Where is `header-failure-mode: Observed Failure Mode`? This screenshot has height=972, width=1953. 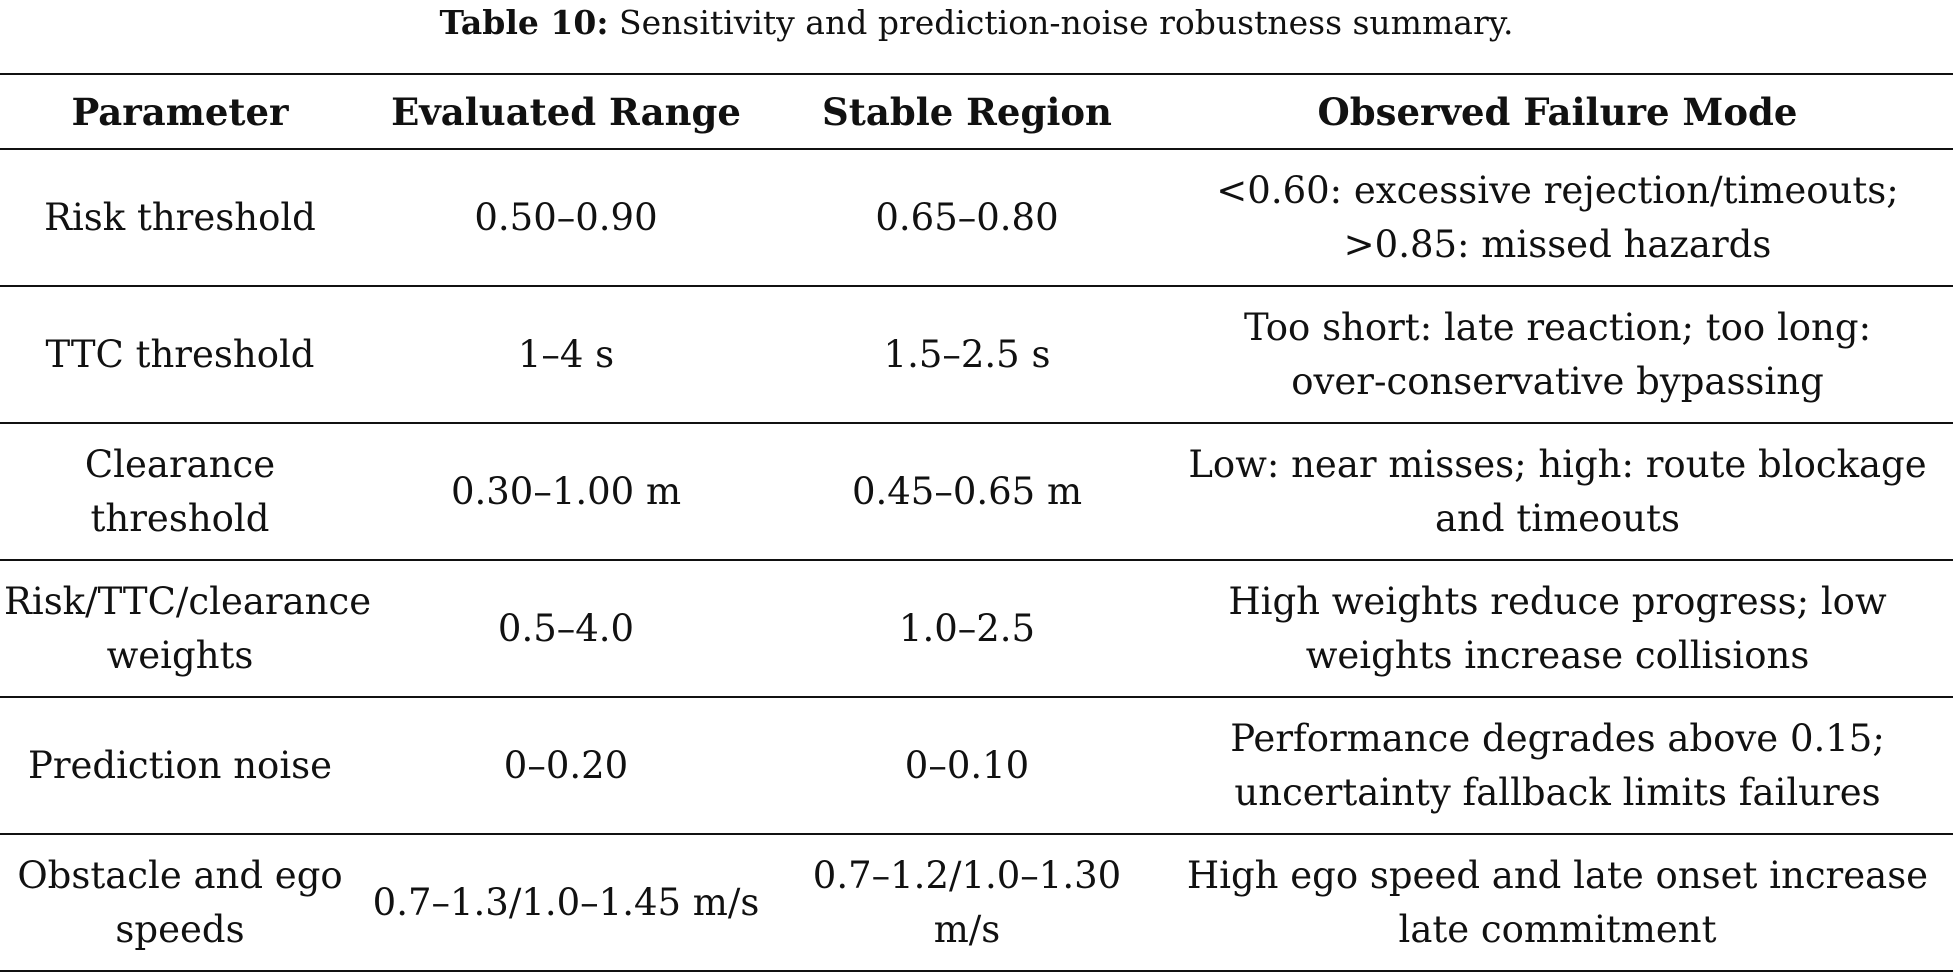 header-failure-mode: Observed Failure Mode is located at coordinates (1557, 111).